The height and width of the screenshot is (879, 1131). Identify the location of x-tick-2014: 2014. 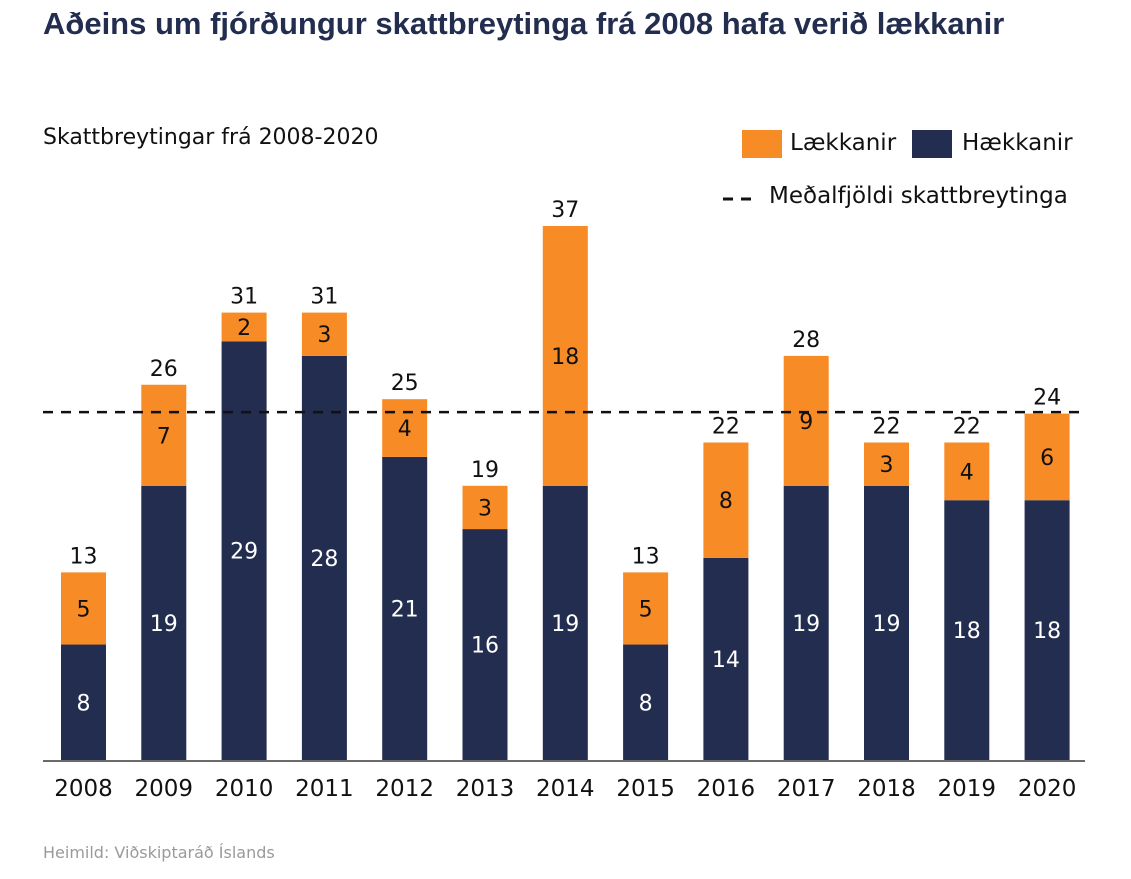
(565, 789).